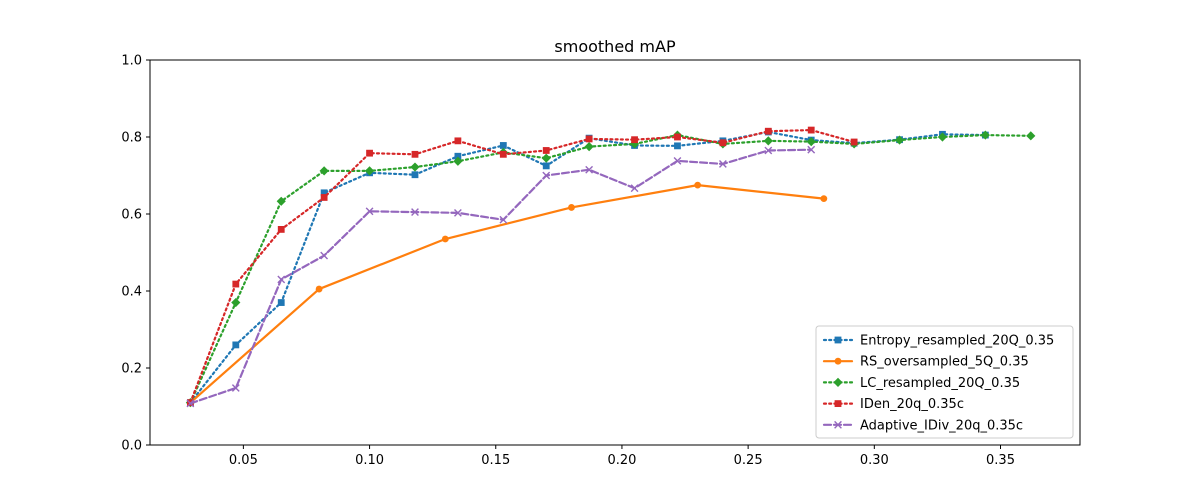 This screenshot has height=500, width=1200. I want to click on legend-item: Entropy_resampled_20Q_0.35, so click(938, 341).